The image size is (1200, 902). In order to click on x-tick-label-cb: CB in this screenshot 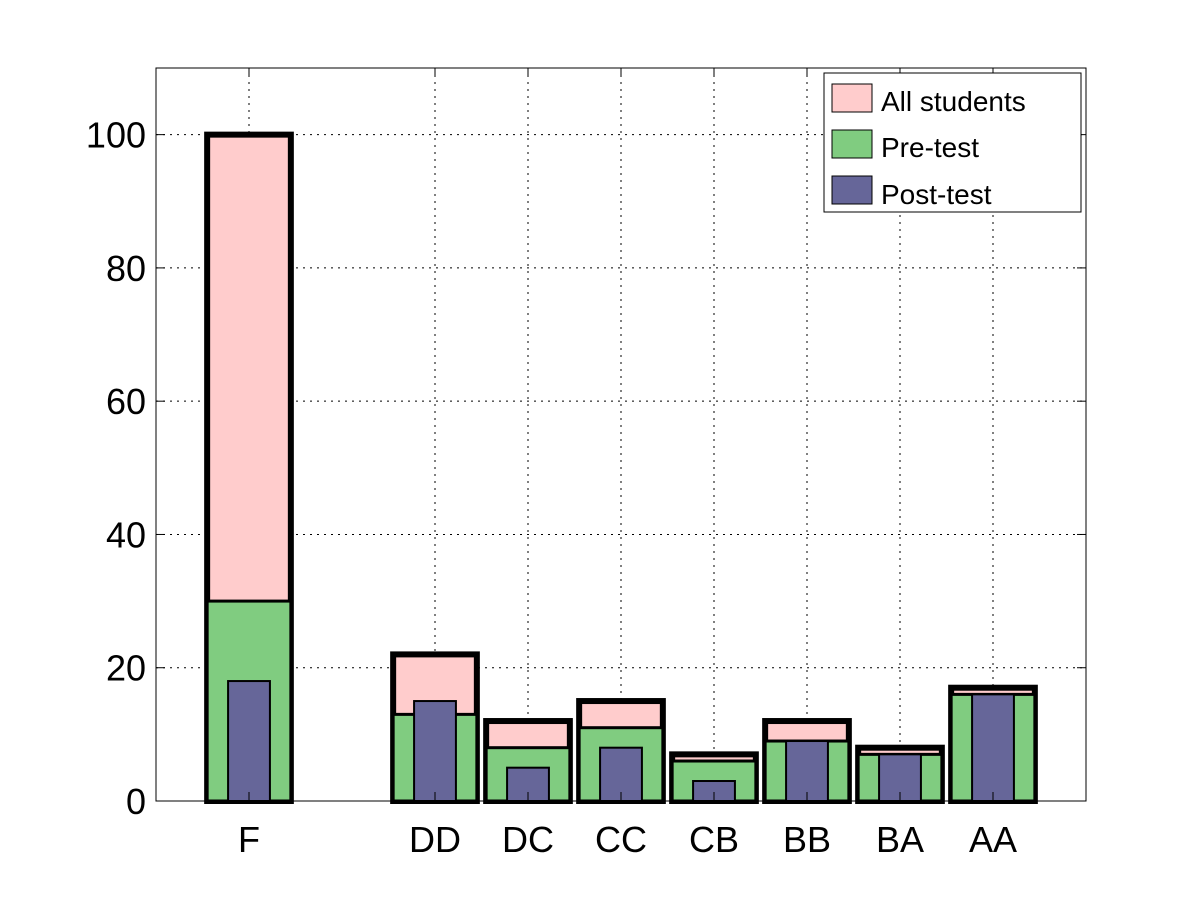, I will do `click(714, 839)`.